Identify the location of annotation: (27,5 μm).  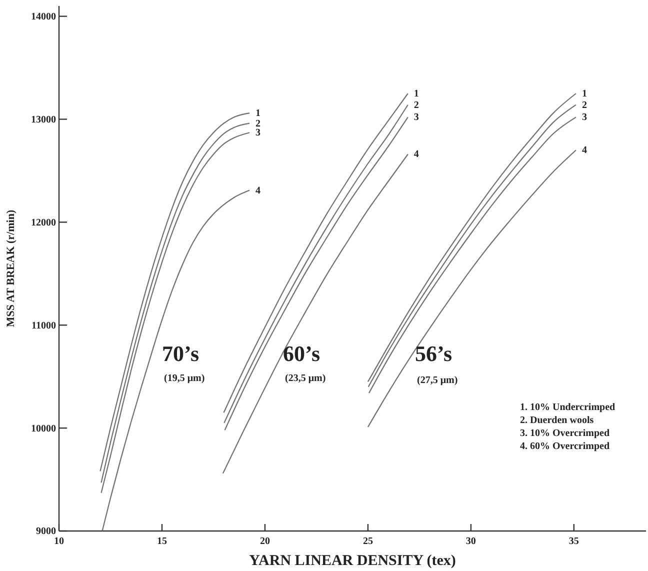
(437, 380).